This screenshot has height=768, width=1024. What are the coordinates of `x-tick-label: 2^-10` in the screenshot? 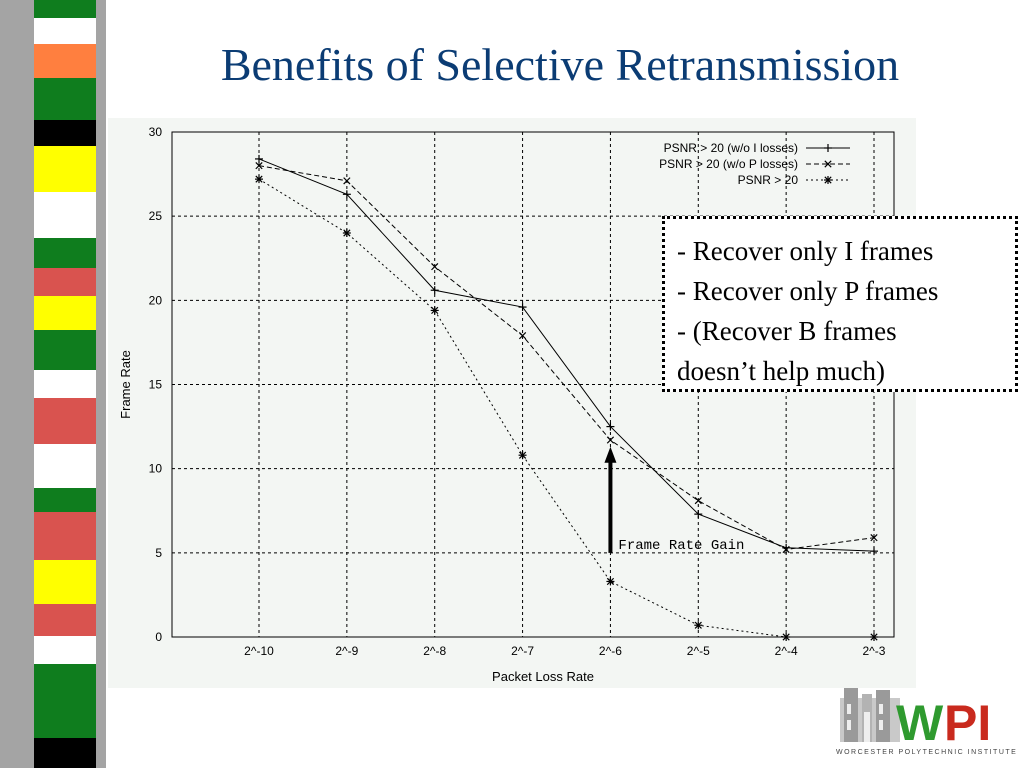 It's located at (259, 651).